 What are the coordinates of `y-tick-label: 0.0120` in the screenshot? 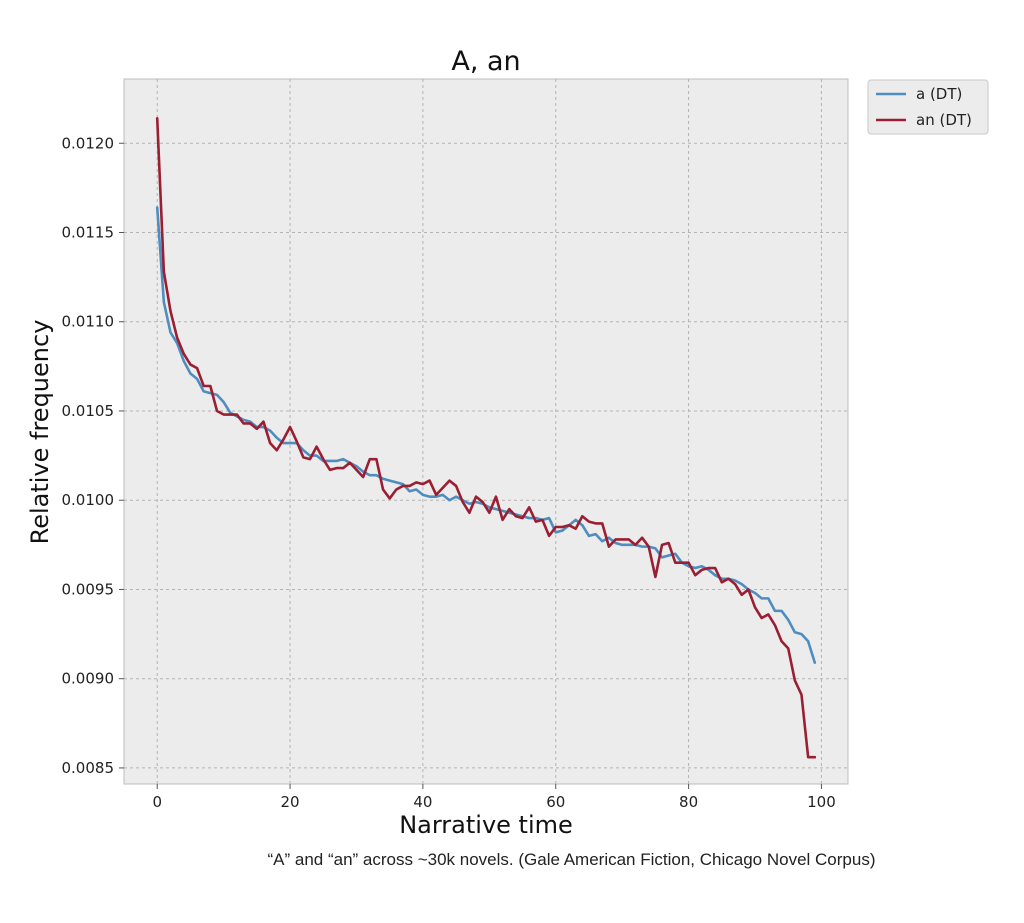 It's located at (88, 143).